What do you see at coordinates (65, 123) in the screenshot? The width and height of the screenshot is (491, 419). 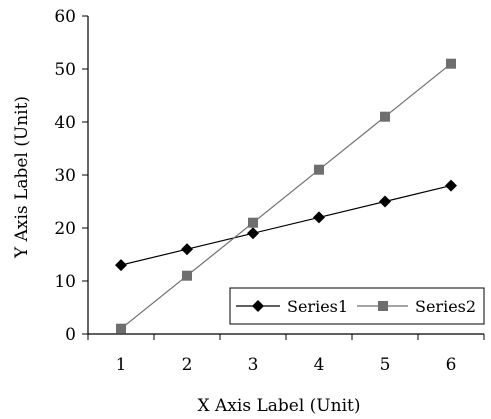 I see `y-tick-label: 40` at bounding box center [65, 123].